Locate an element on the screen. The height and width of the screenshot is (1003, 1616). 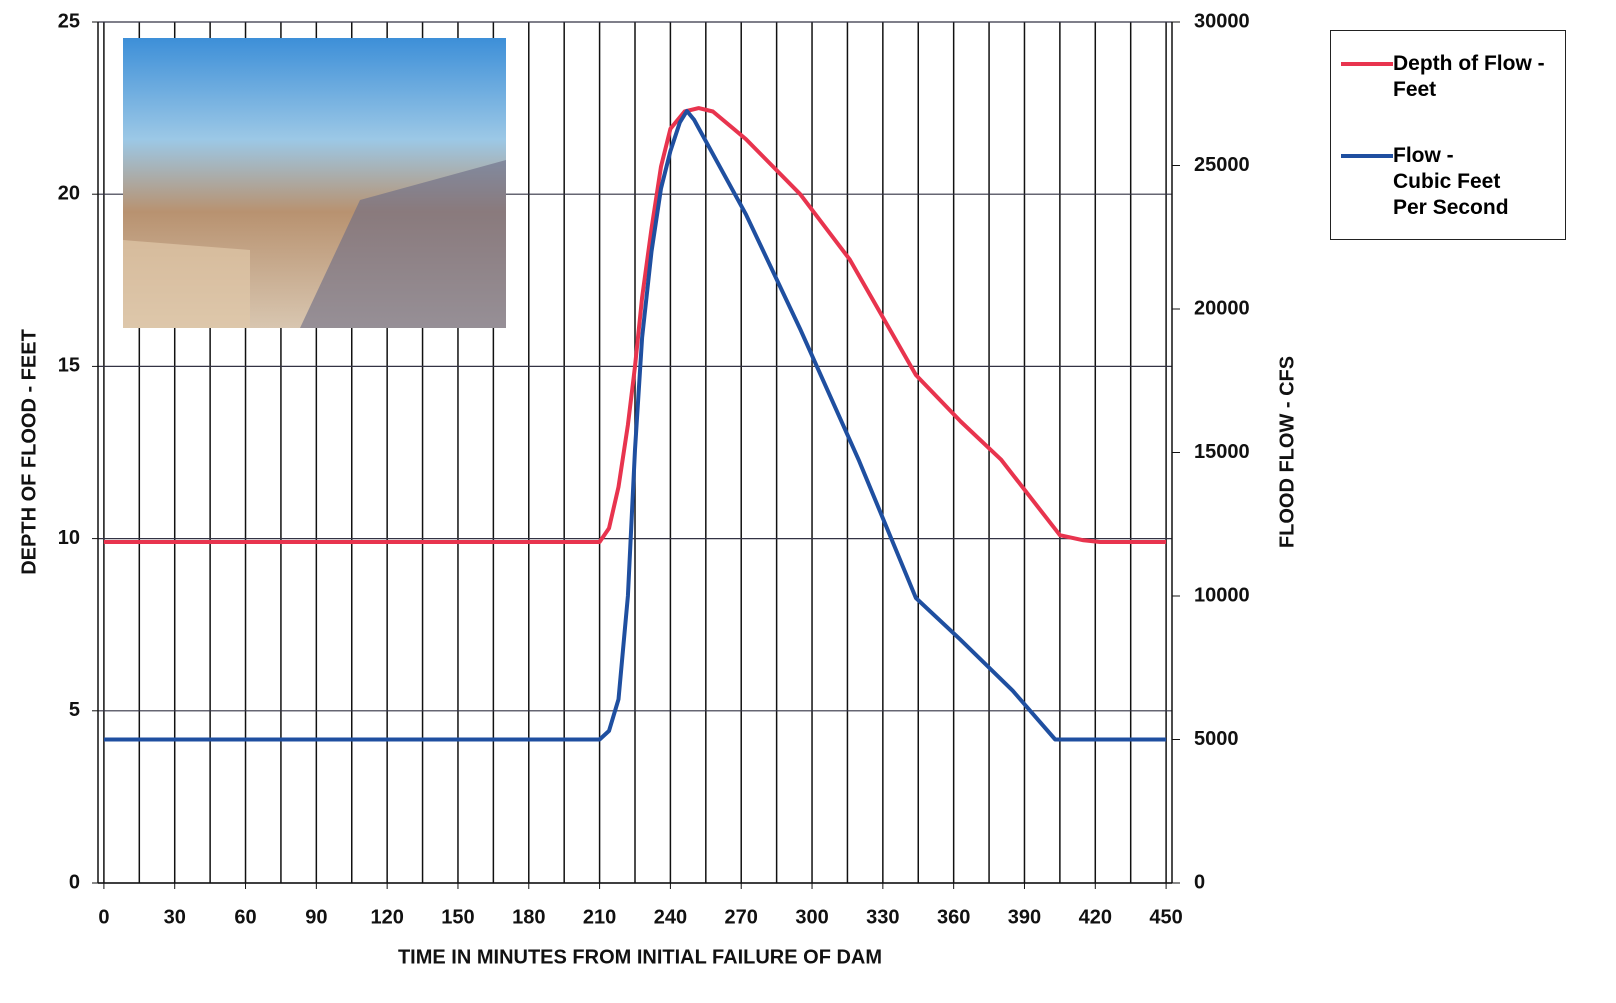
y2-tick-label: 10000 is located at coordinates (1222, 595).